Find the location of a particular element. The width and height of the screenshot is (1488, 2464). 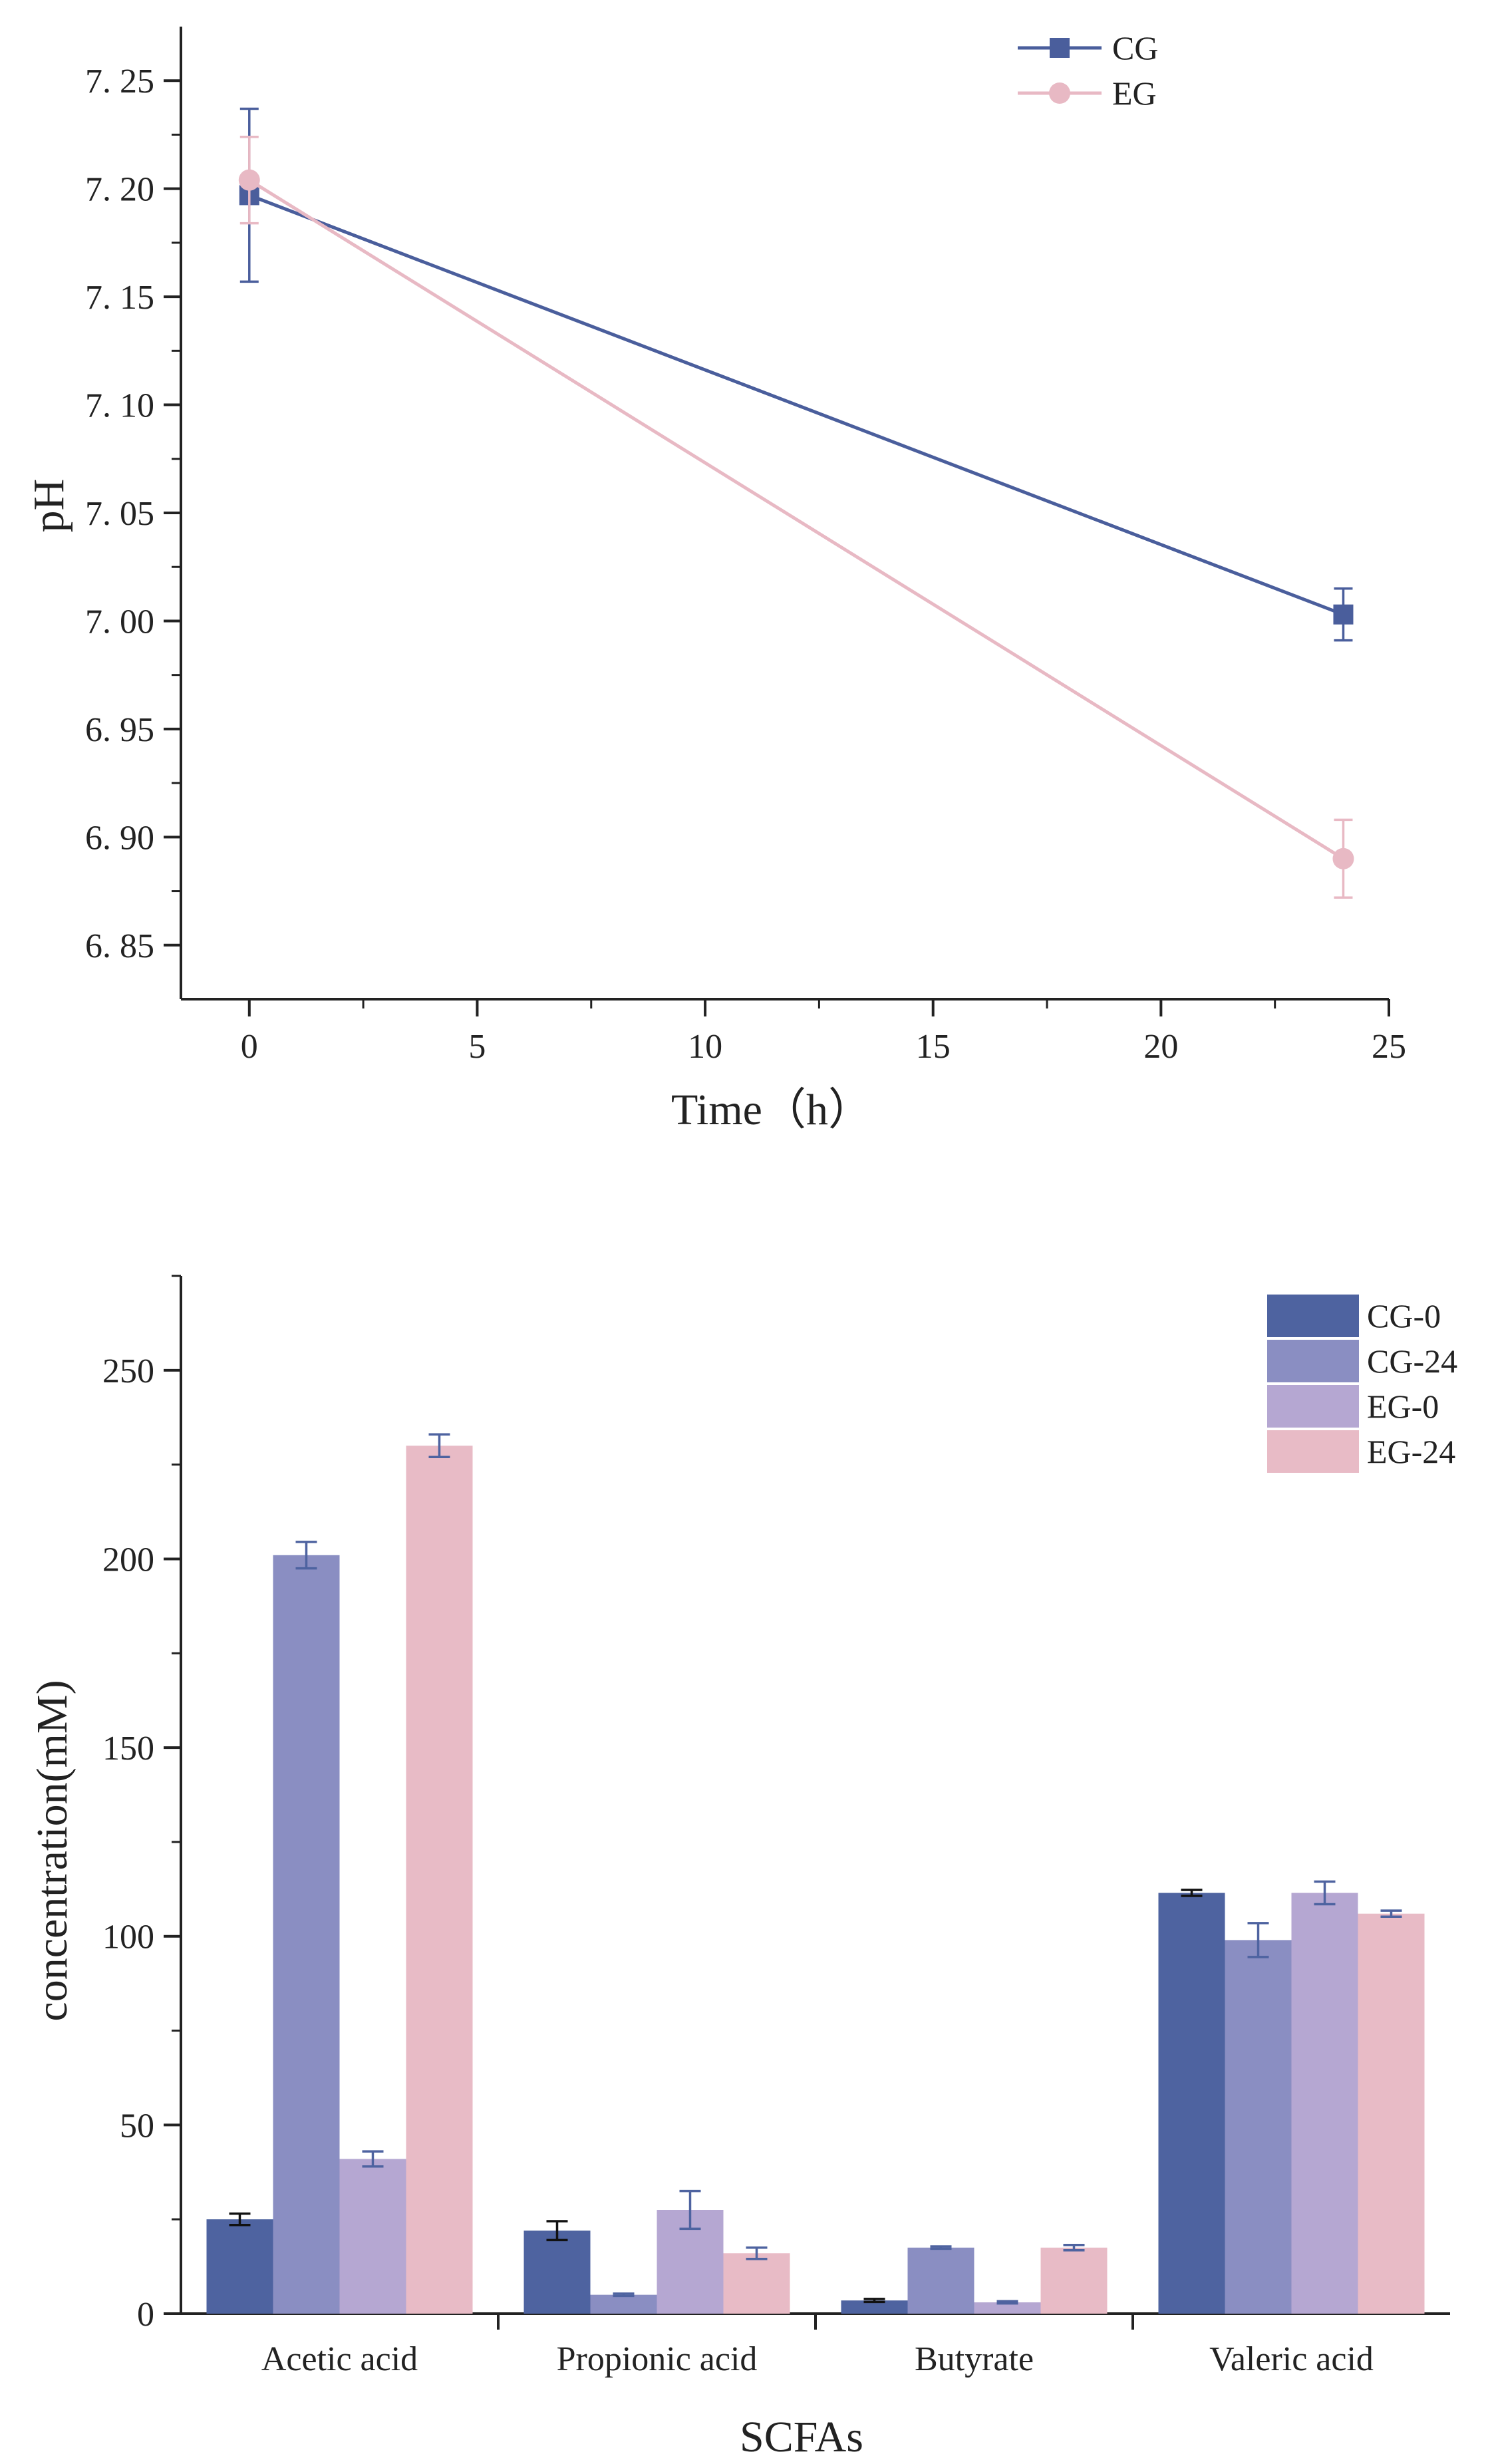

x-tick-label: 10 is located at coordinates (705, 1047).